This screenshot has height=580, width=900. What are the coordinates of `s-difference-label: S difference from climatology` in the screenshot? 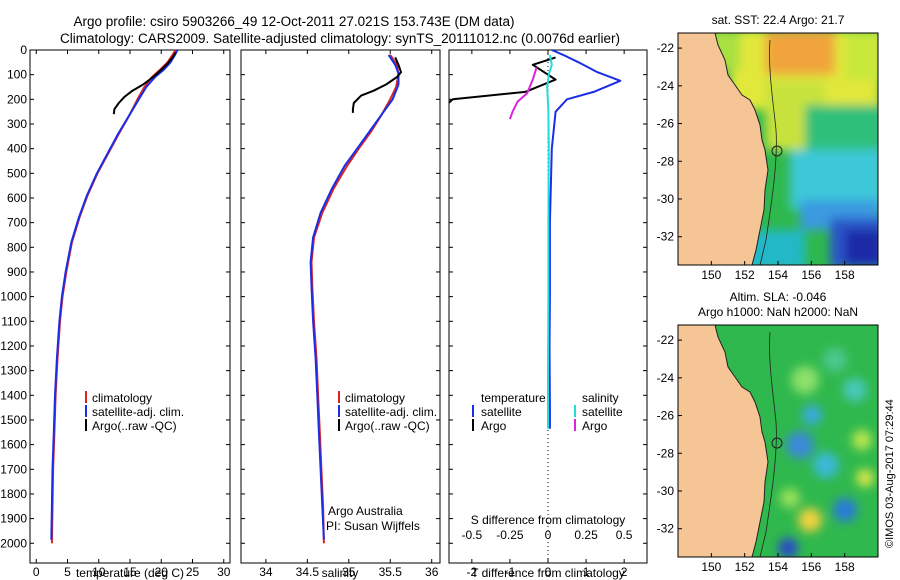 It's located at (548, 520).